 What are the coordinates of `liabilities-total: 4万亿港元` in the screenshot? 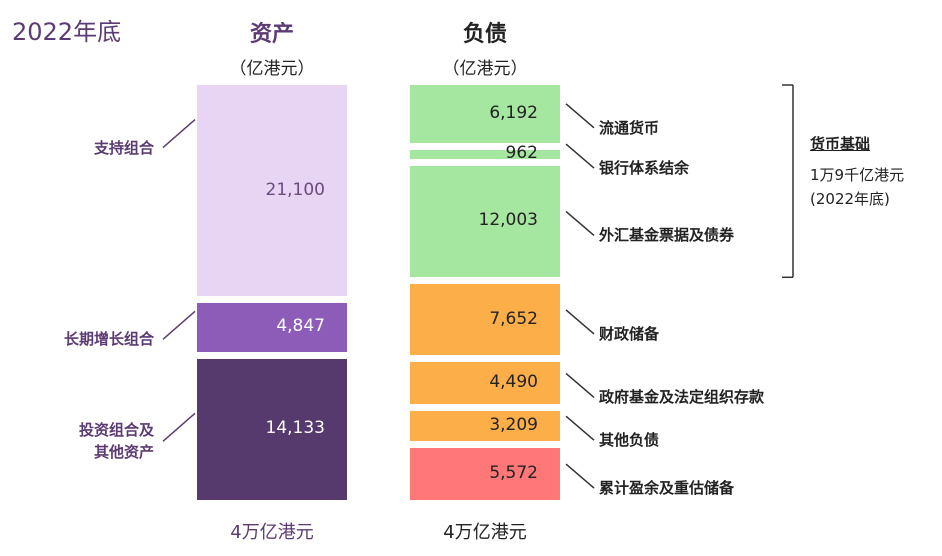 It's located at (485, 532).